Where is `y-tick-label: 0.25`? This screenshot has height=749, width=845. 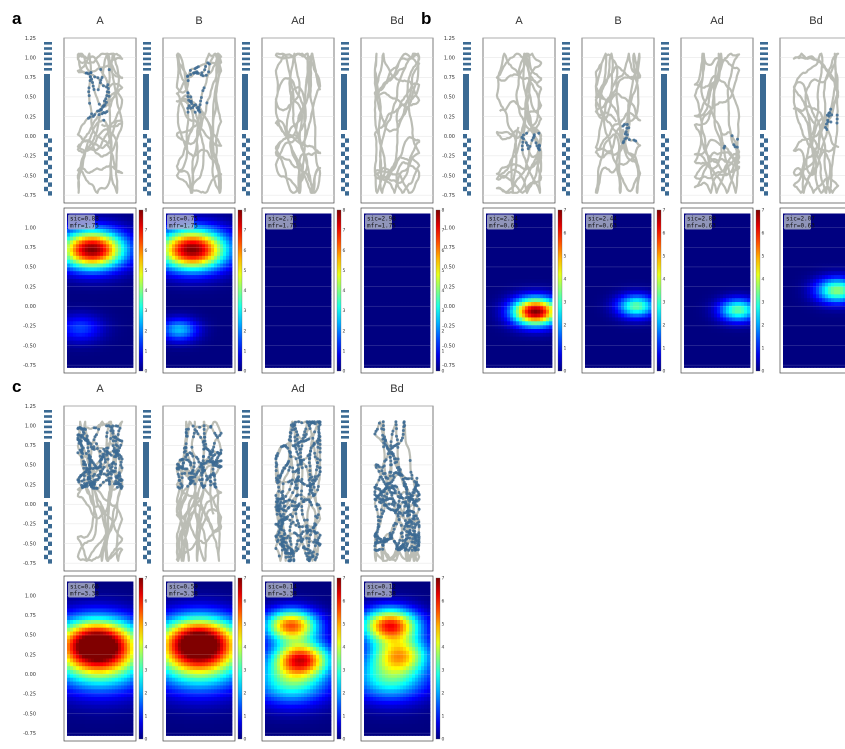 y-tick-label: 0.25 is located at coordinates (449, 117).